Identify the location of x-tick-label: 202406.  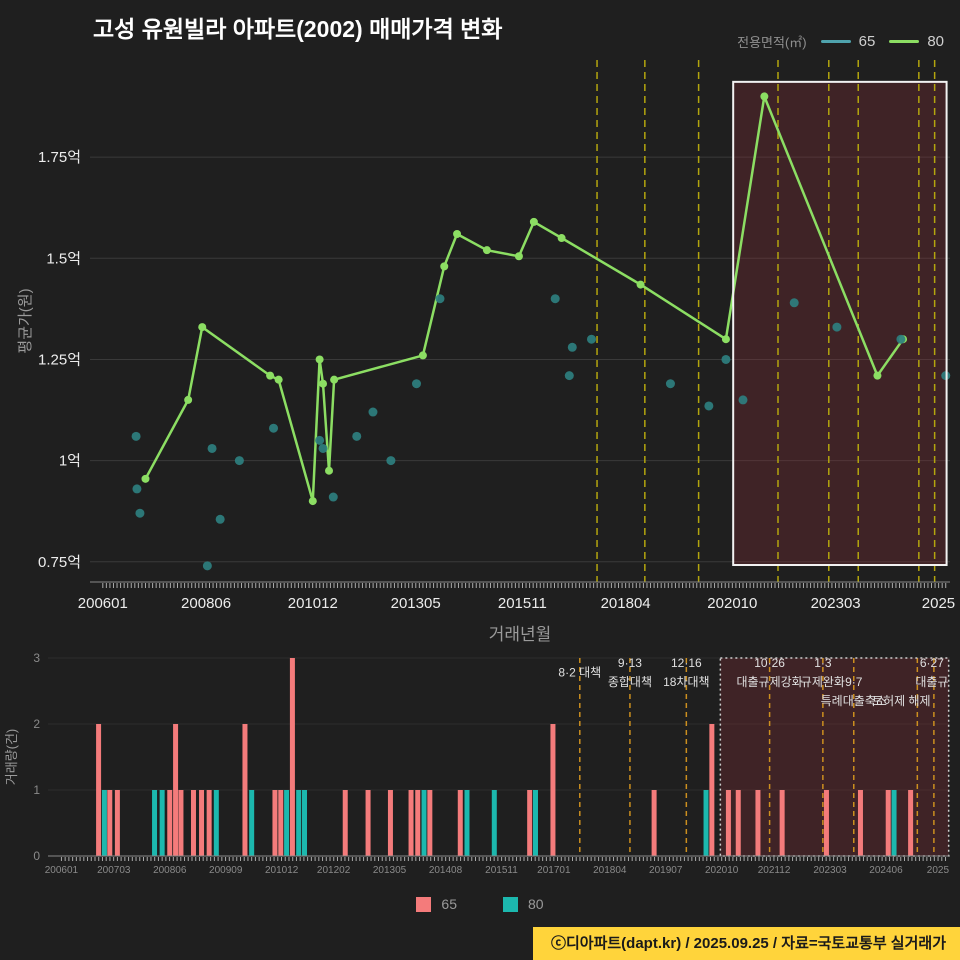
(886, 870).